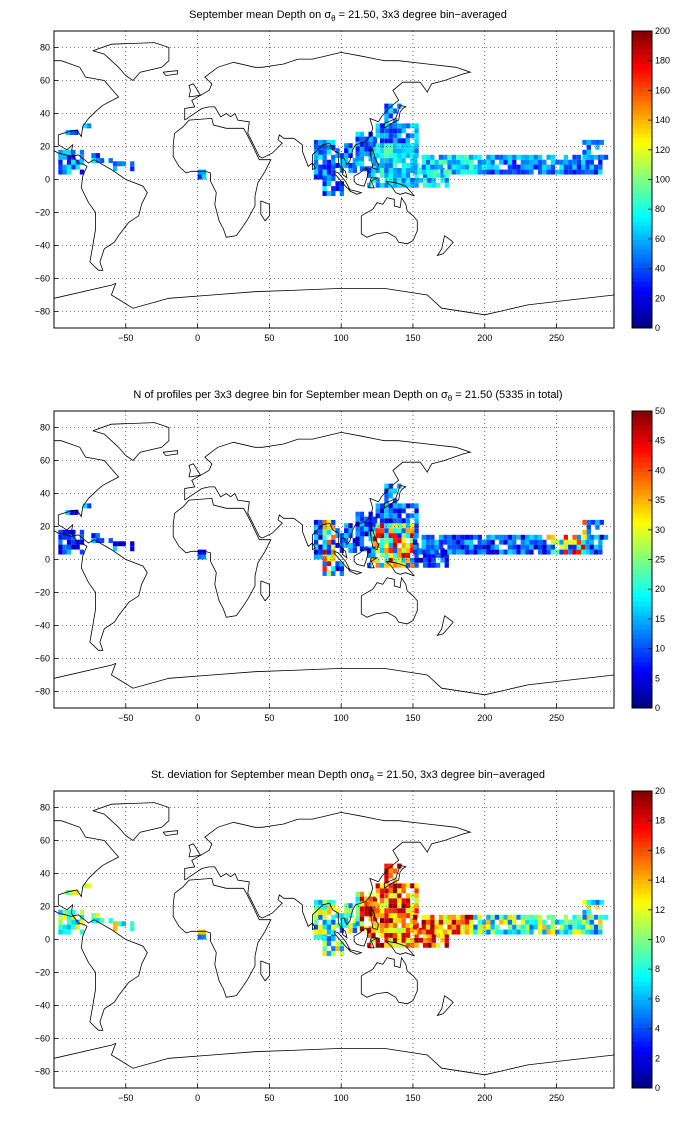 This screenshot has height=1140, width=696. What do you see at coordinates (42, 626) in the screenshot?
I see `y-tick-label: −40` at bounding box center [42, 626].